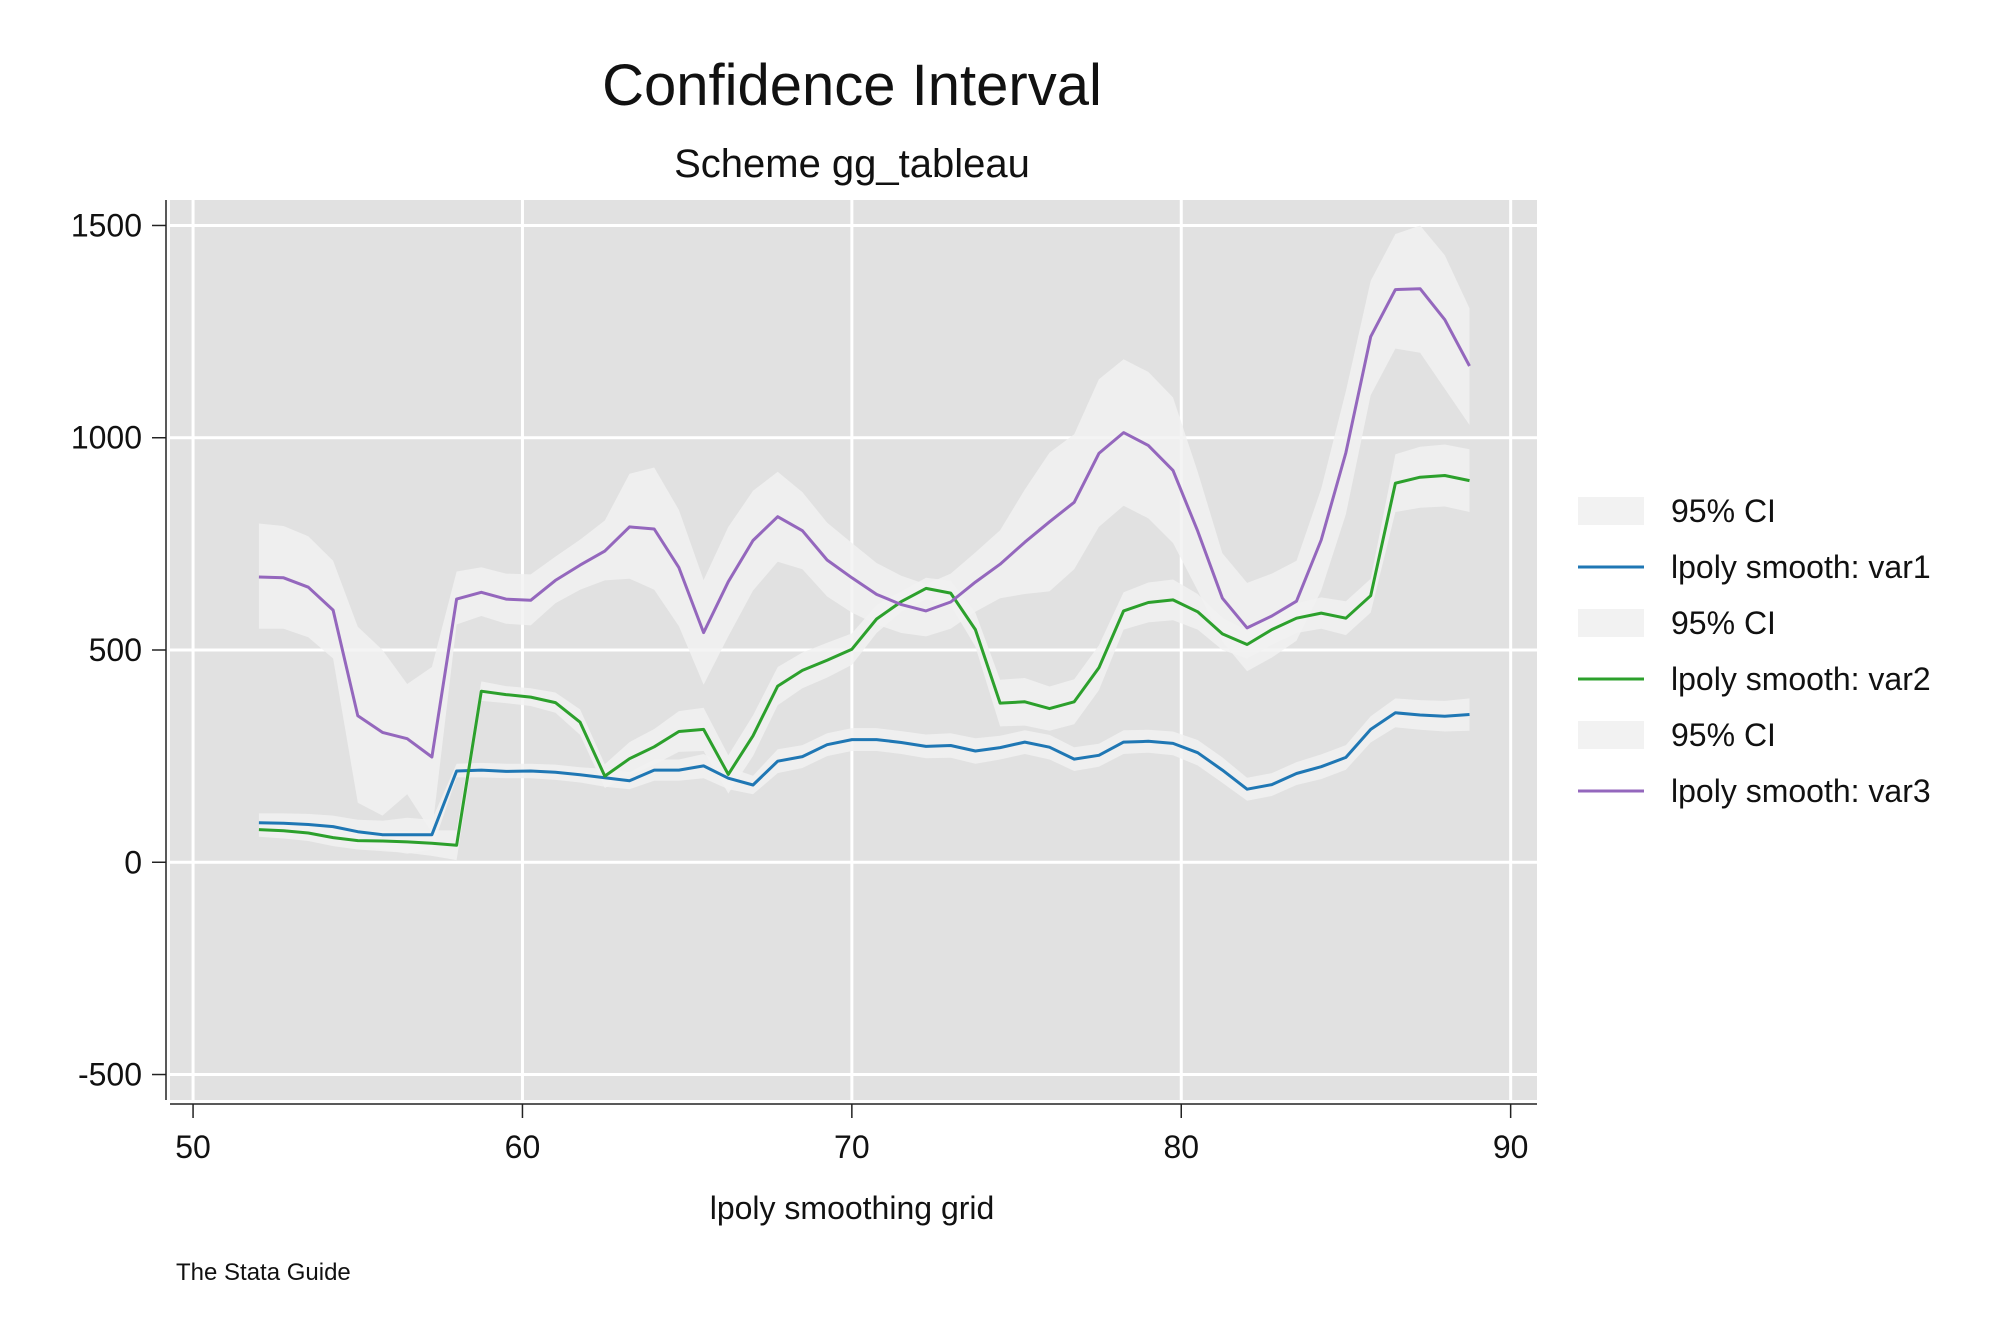 The image size is (2000, 1333). What do you see at coordinates (852, 164) in the screenshot?
I see `chart-subtitle: Scheme gg_tableau` at bounding box center [852, 164].